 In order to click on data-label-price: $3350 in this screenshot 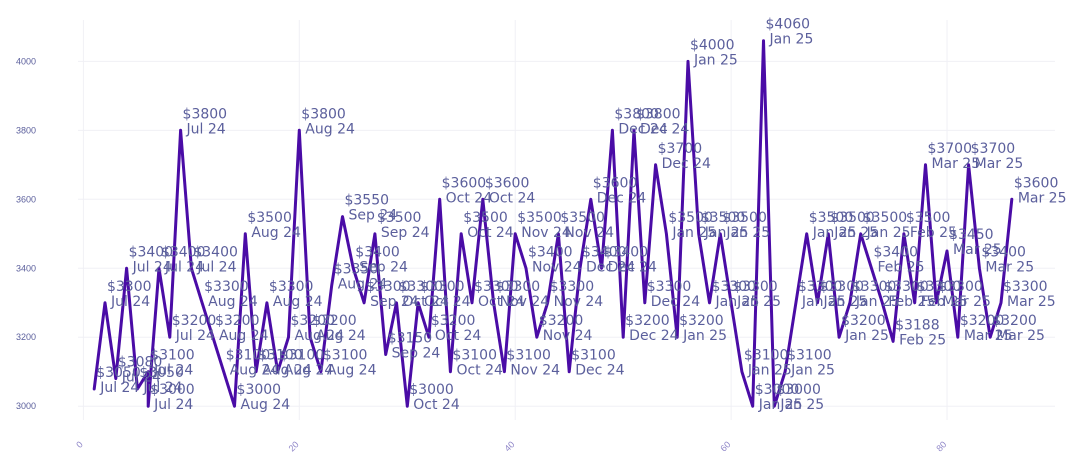, I will do `click(356, 270)`.